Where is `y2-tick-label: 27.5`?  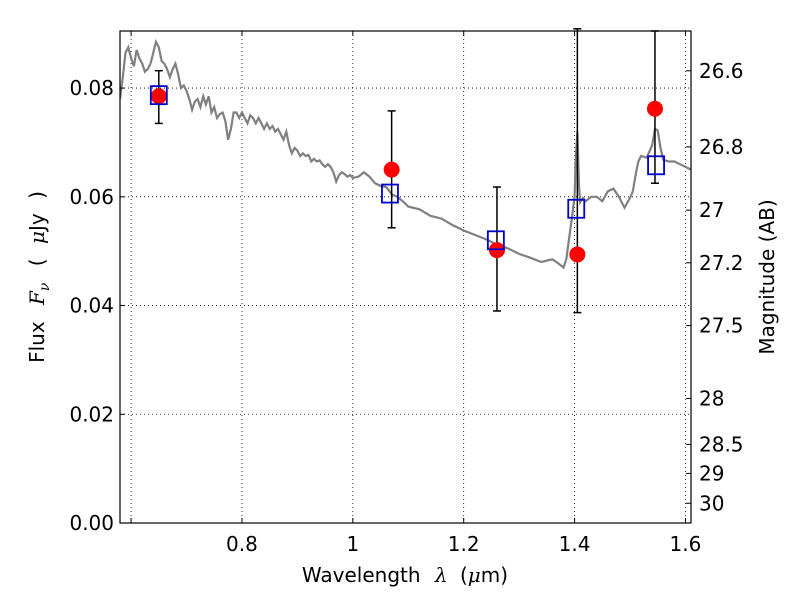
y2-tick-label: 27.5 is located at coordinates (721, 326).